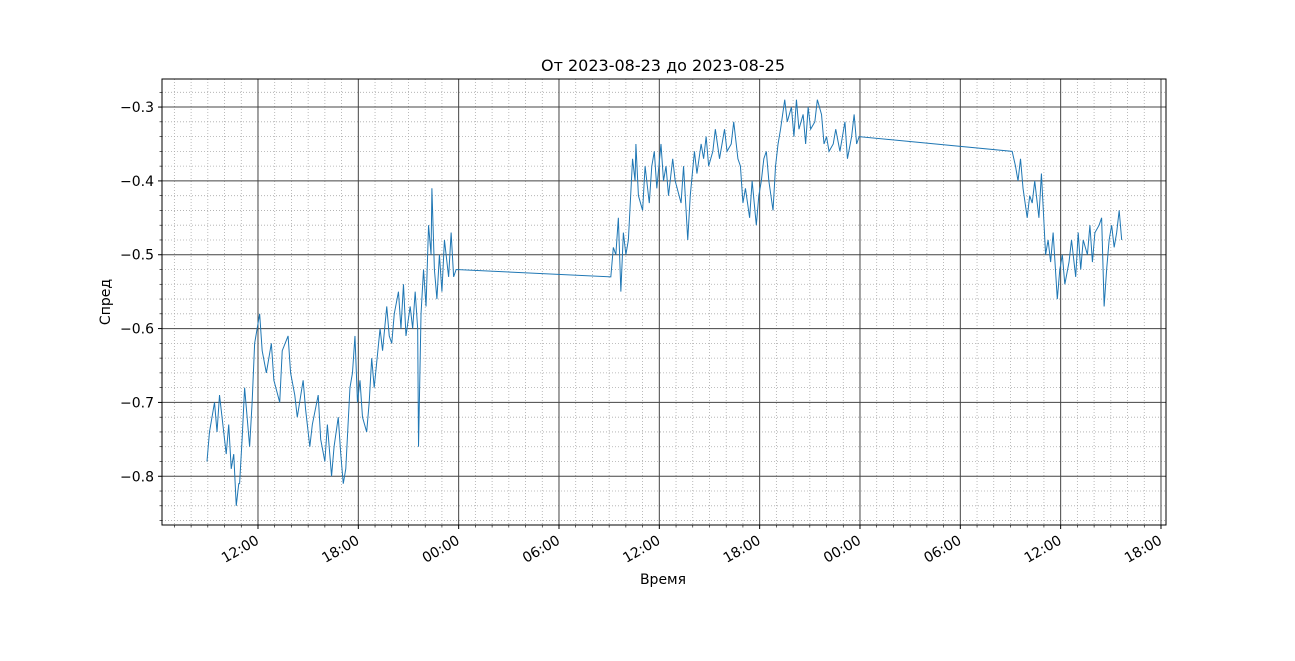  I want to click on chart-title: От 2023-08-23 до 2023-08-25, so click(663, 65).